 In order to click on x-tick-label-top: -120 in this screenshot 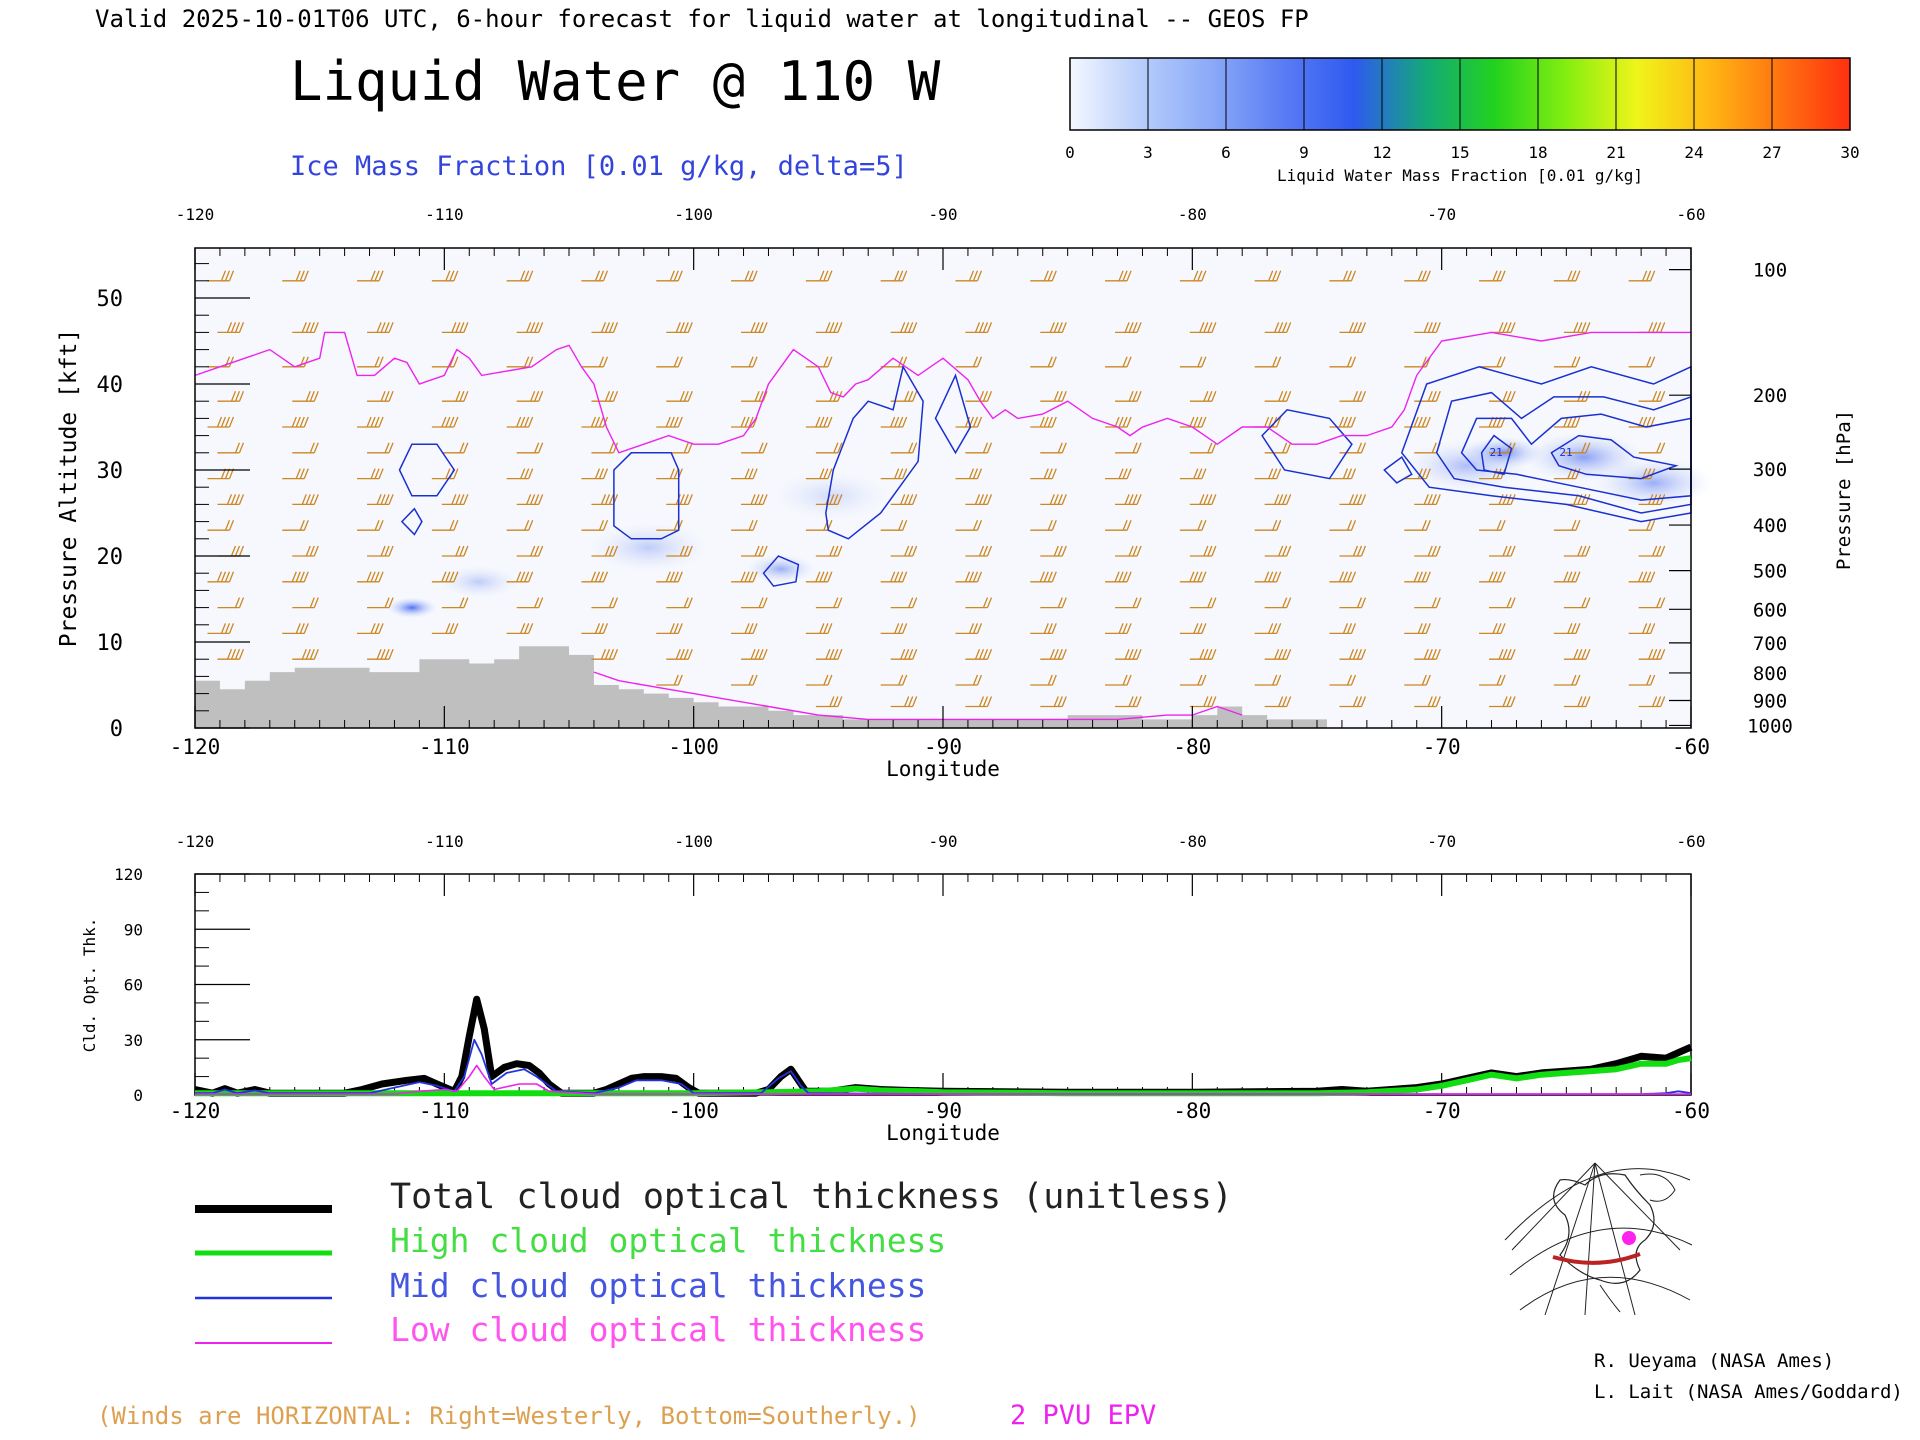, I will do `click(195, 214)`.